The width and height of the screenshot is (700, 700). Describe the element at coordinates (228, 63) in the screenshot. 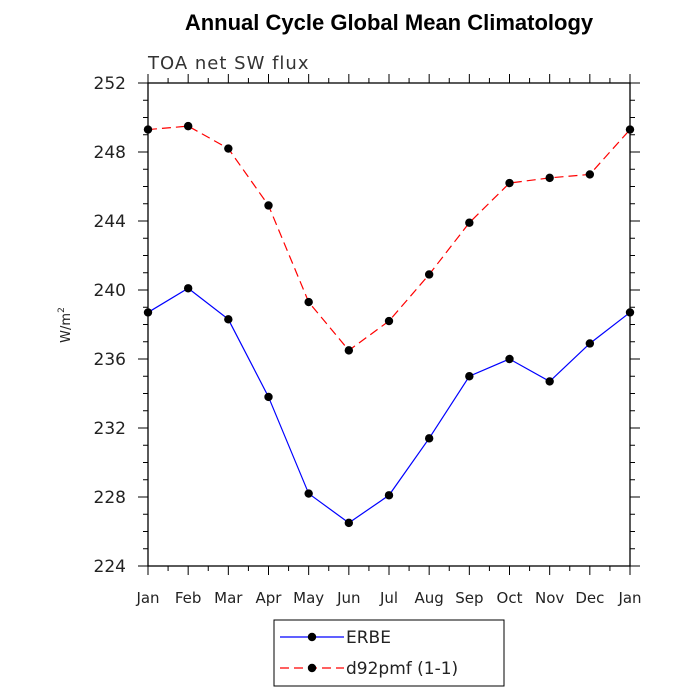

I see `chart-subtitle: TOA net SW flux` at that location.